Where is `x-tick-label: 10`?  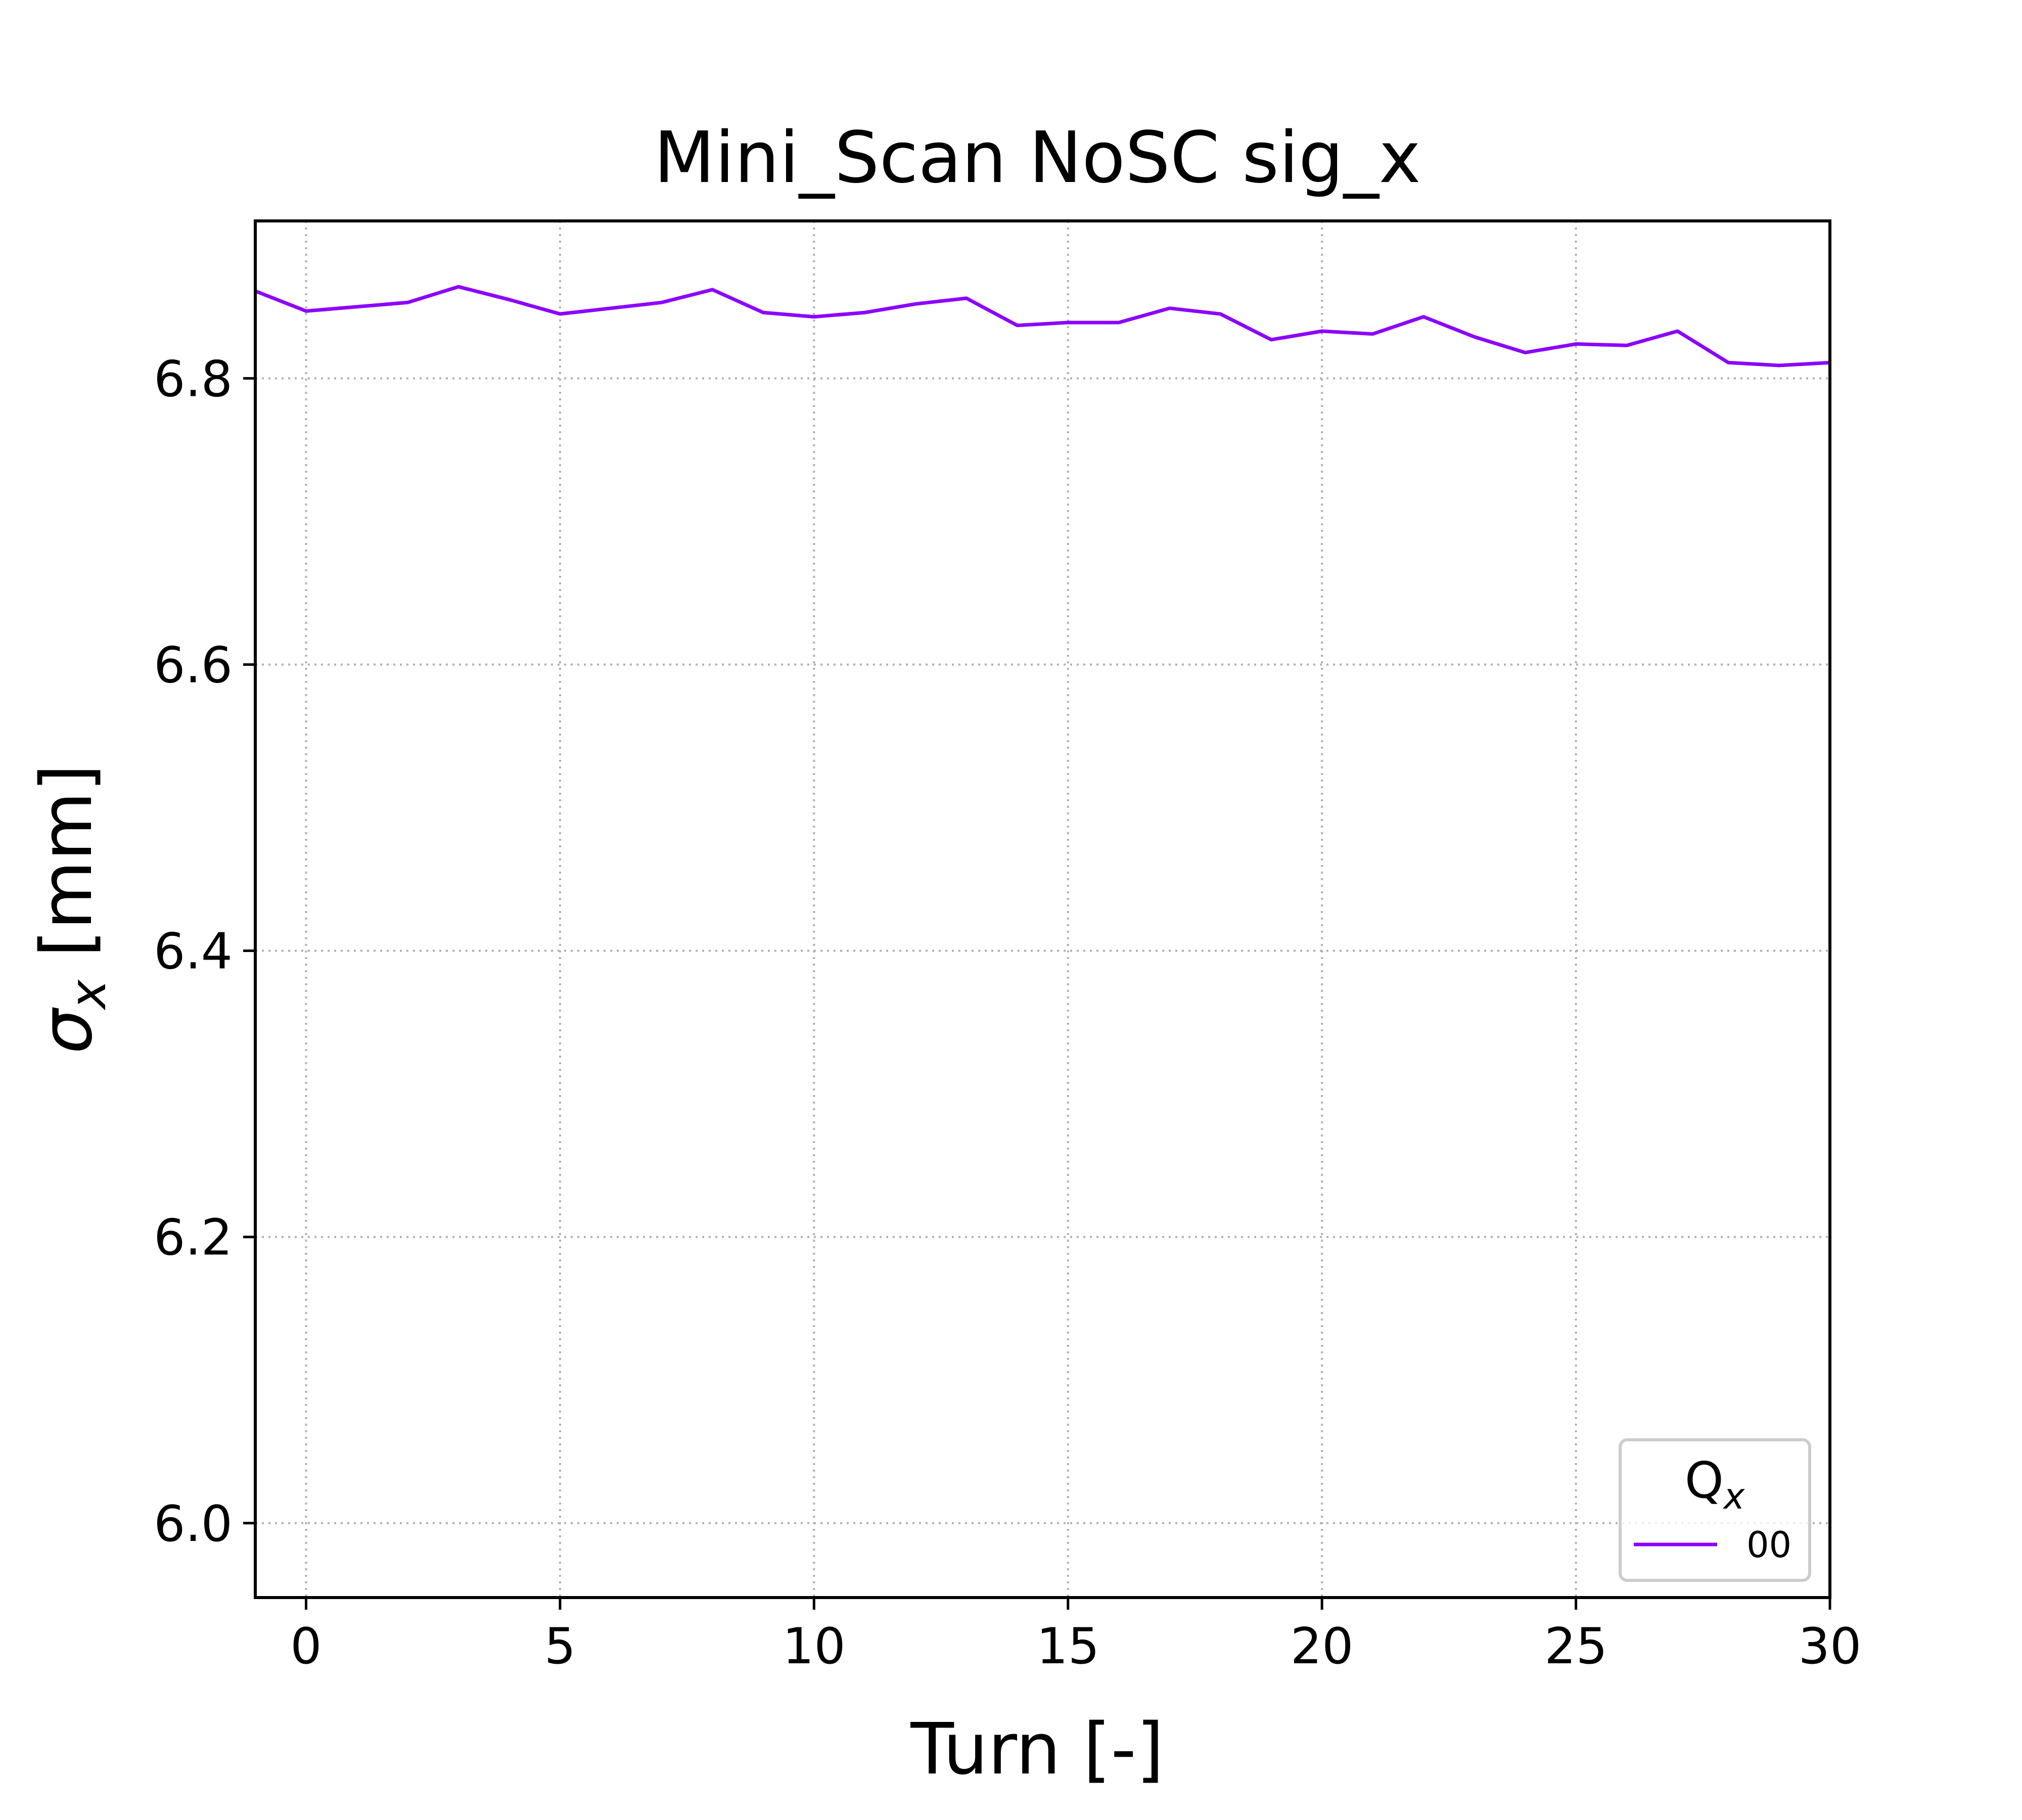 x-tick-label: 10 is located at coordinates (814, 1646).